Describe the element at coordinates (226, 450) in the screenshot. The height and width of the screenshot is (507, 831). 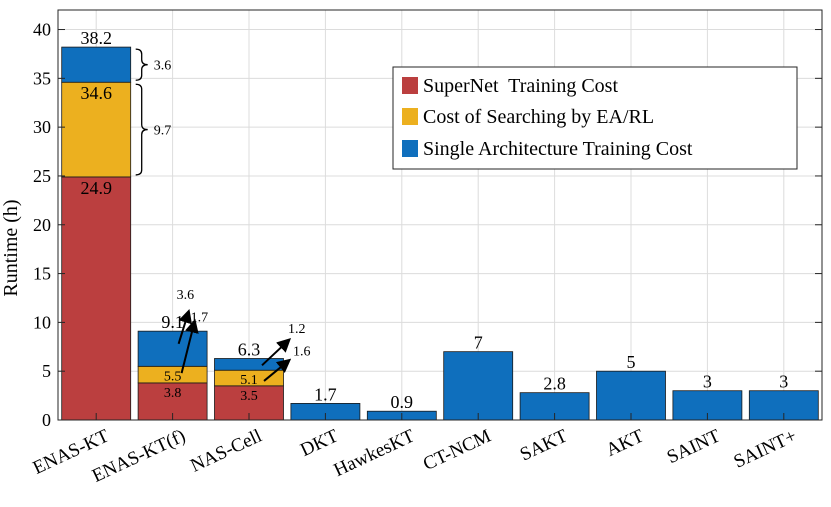
I see `x-tick-label: NAS-Cell` at that location.